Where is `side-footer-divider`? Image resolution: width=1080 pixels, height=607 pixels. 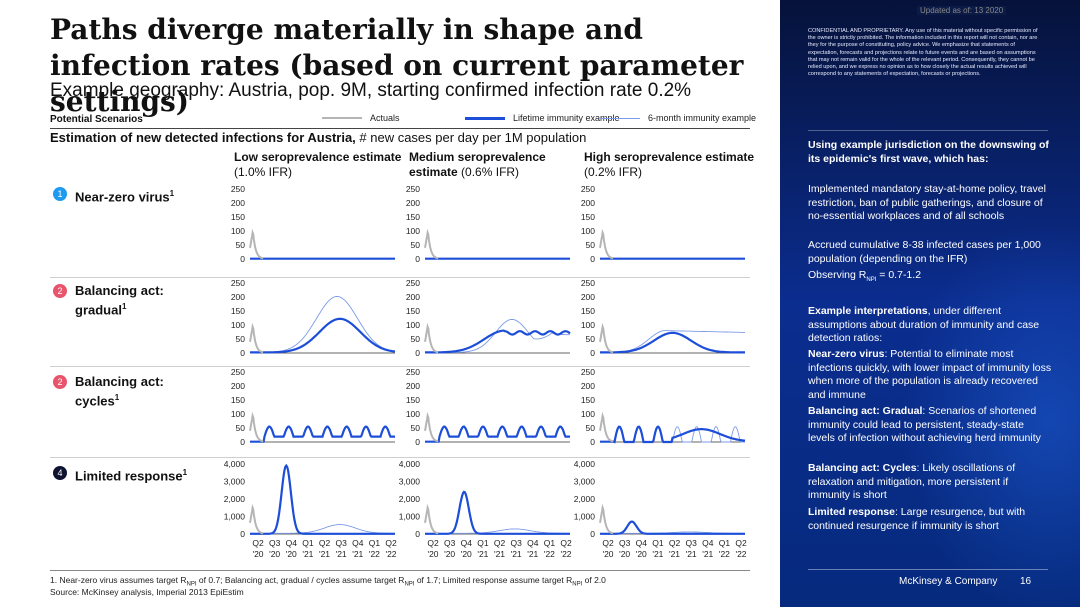
side-footer-divider is located at coordinates (928, 569).